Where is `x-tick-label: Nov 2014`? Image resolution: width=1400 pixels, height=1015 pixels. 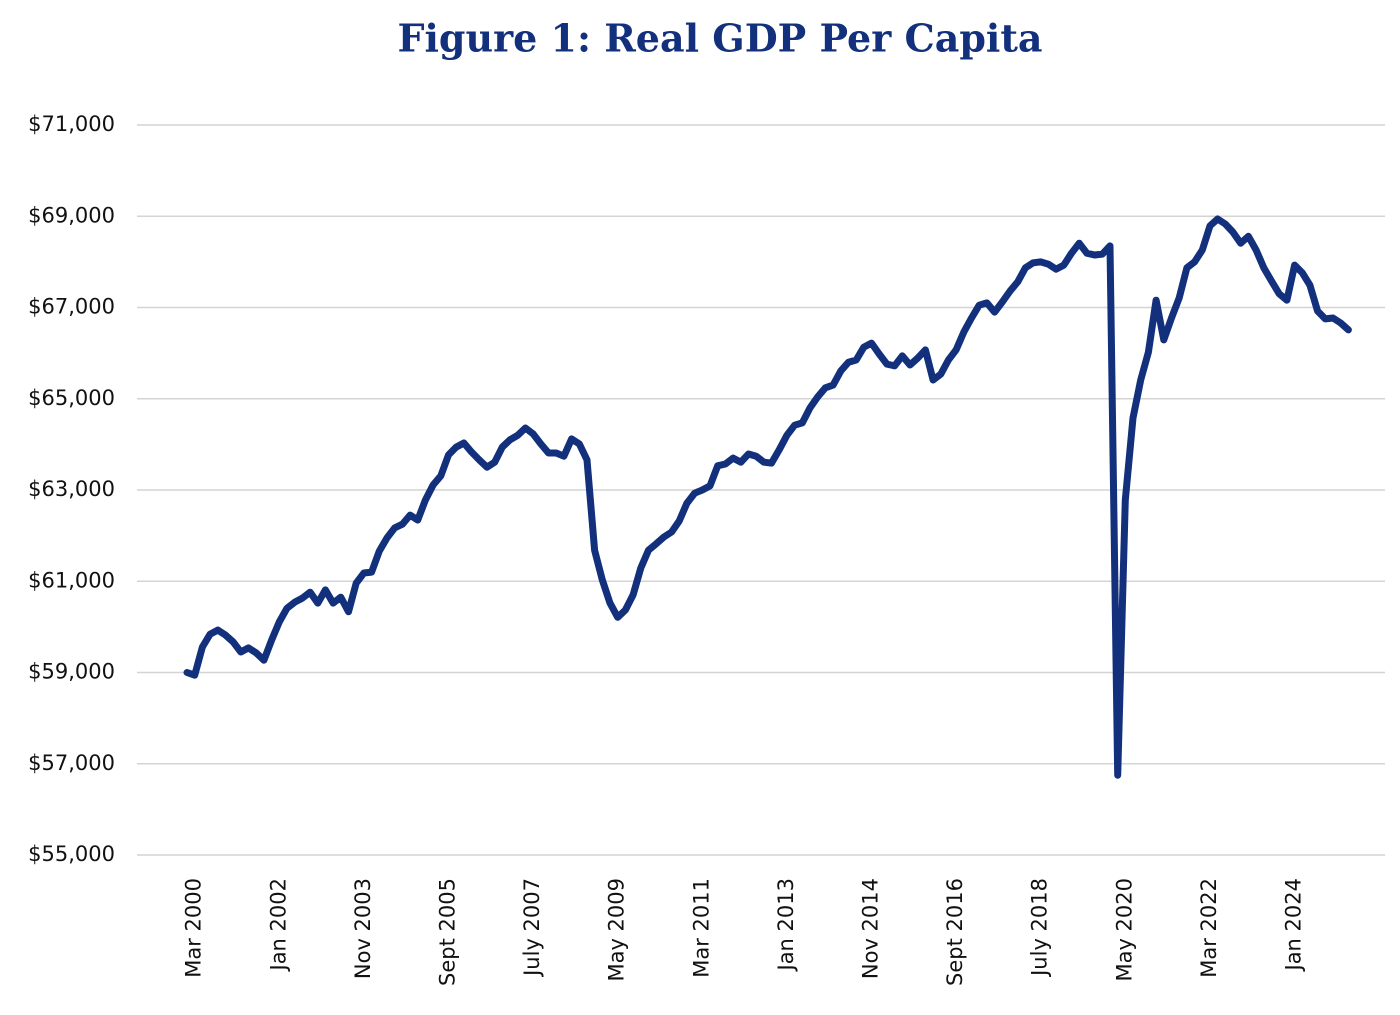 x-tick-label: Nov 2014 is located at coordinates (871, 928).